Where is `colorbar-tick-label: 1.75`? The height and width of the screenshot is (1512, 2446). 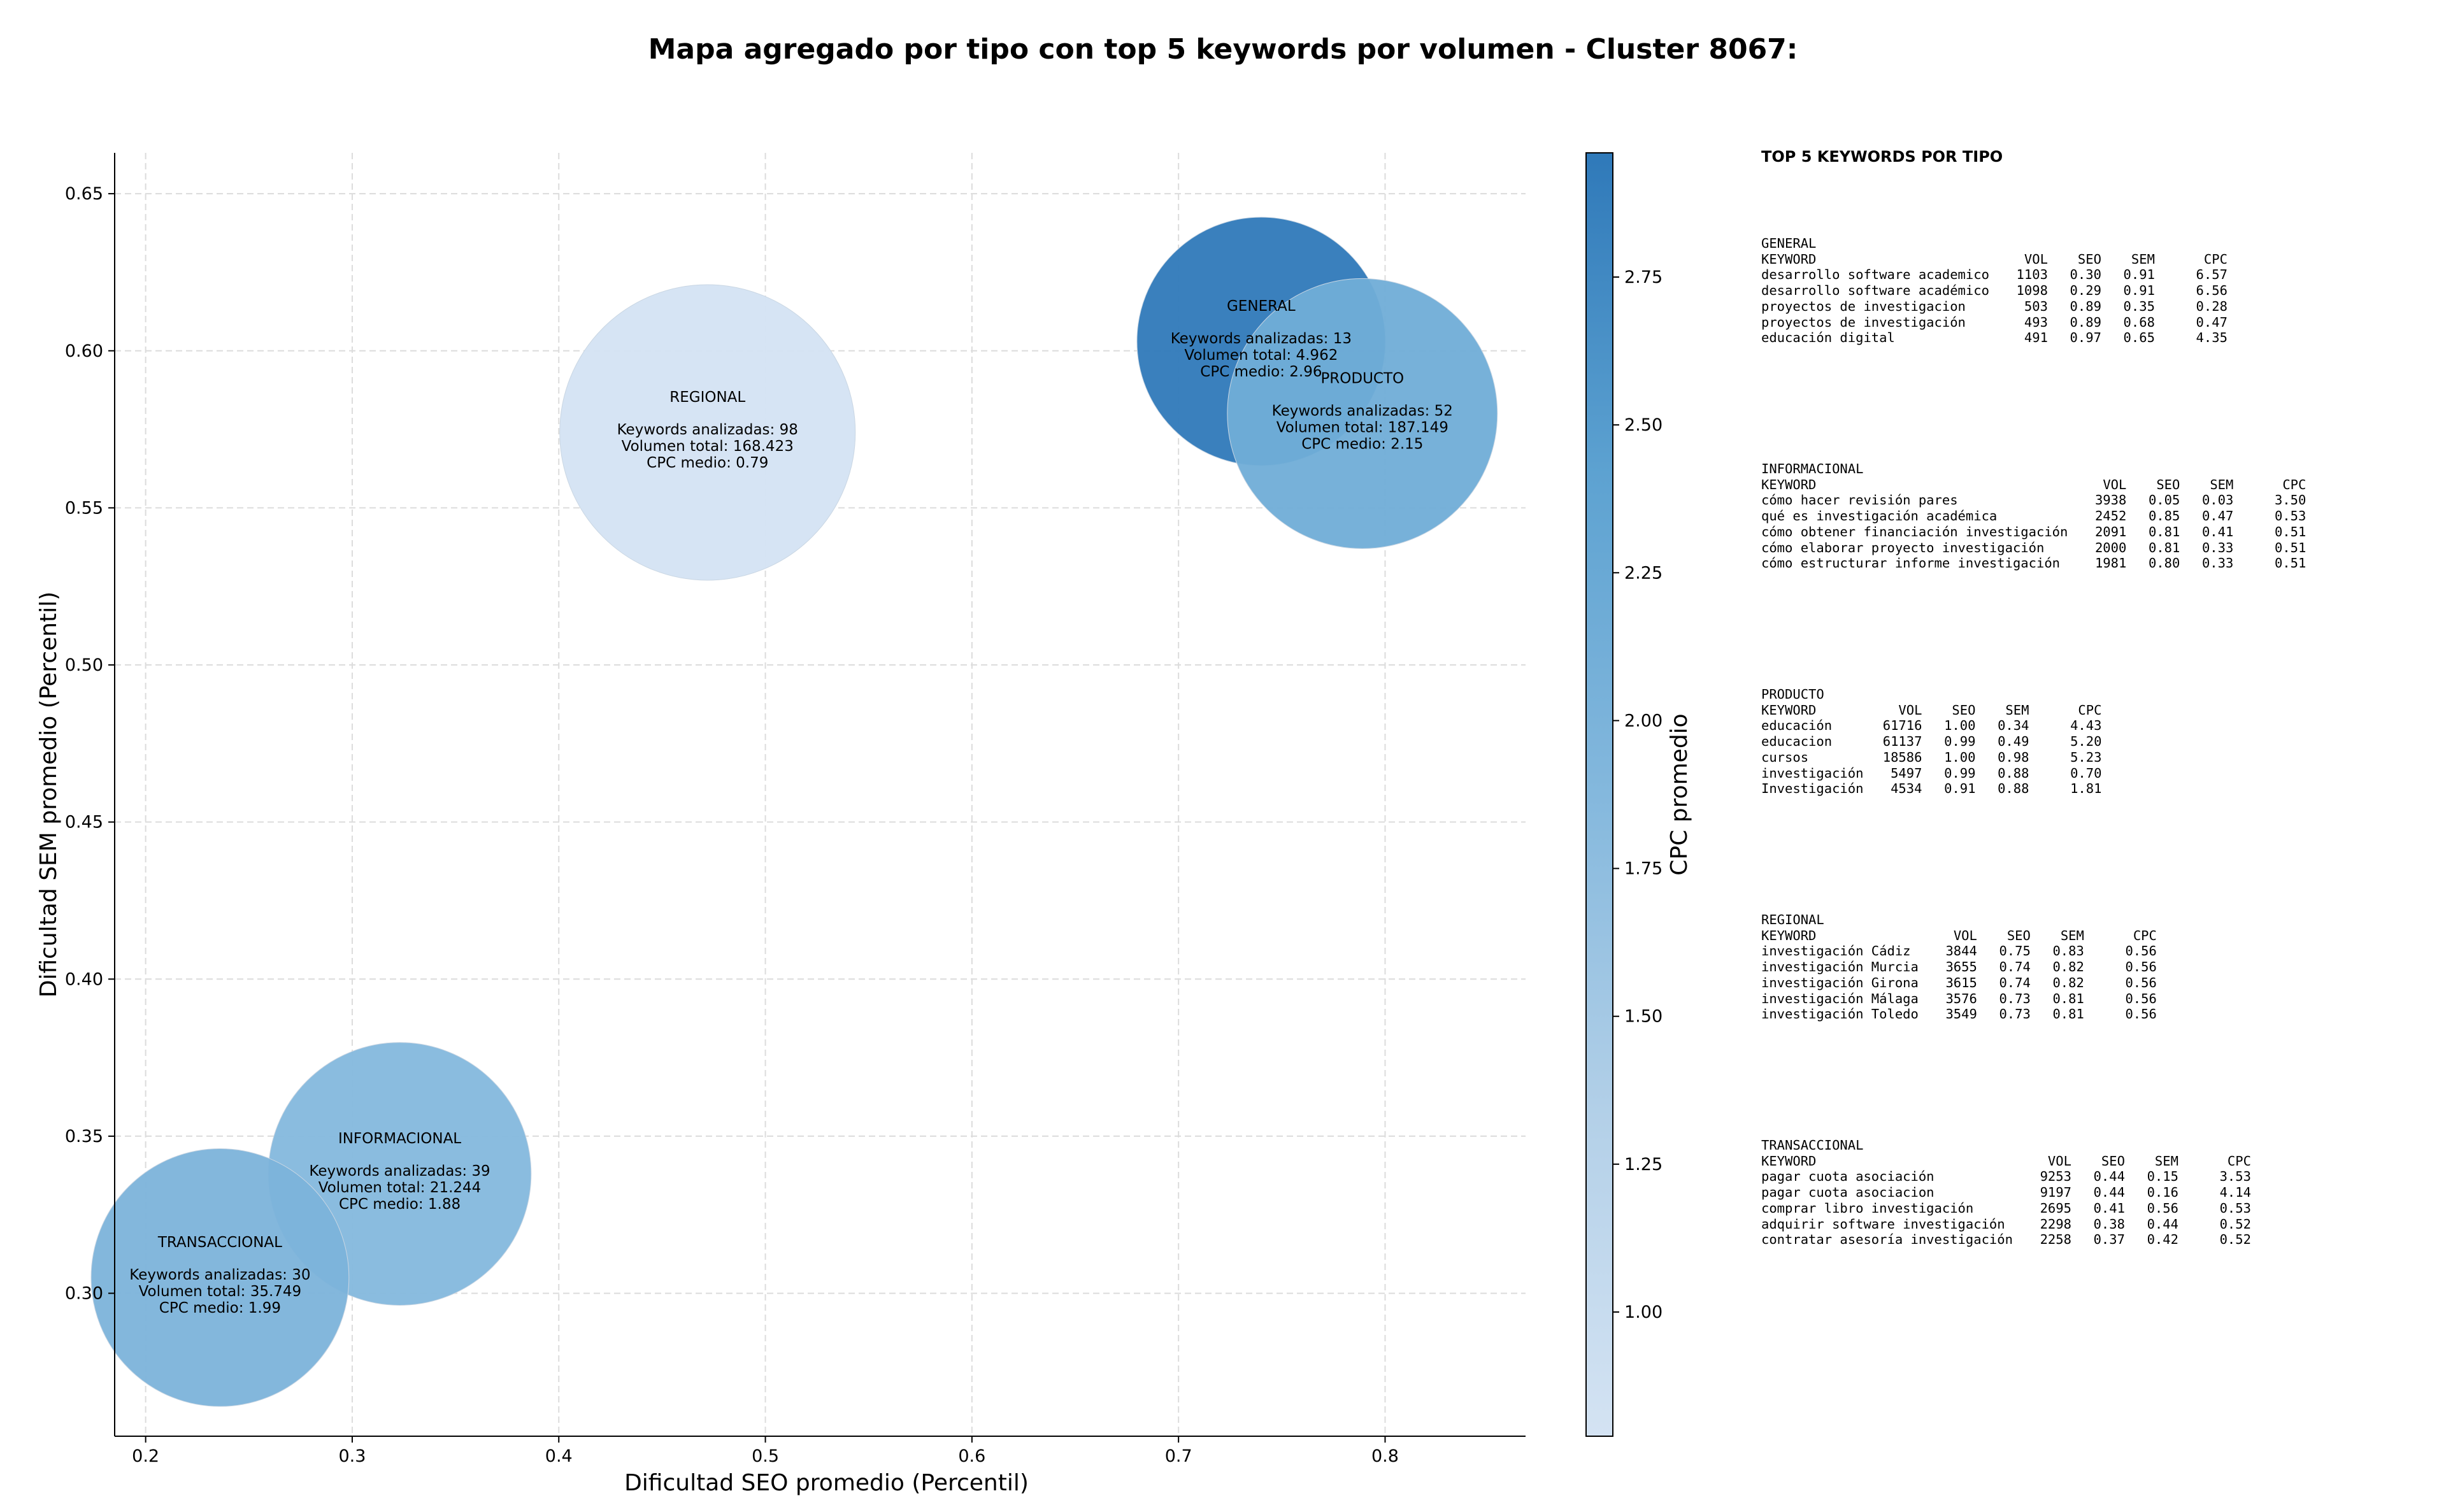
colorbar-tick-label: 1.75 is located at coordinates (1643, 869).